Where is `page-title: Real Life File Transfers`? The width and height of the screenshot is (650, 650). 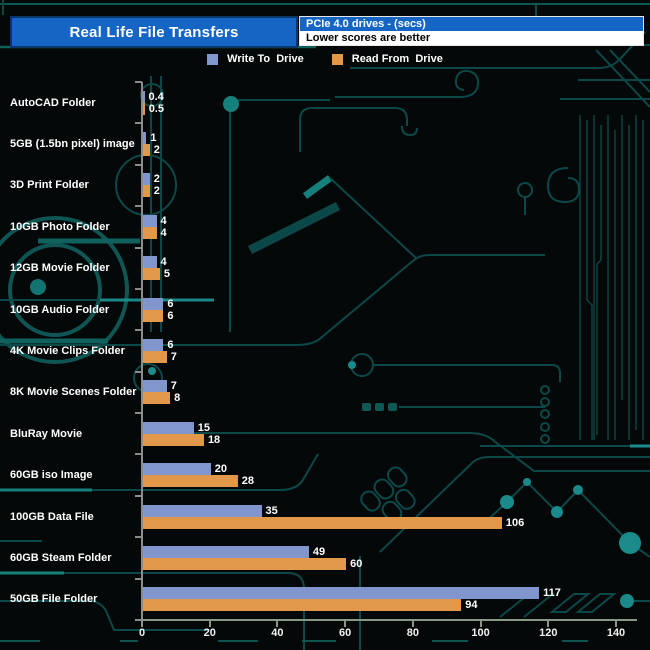
page-title: Real Life File Transfers is located at coordinates (154, 32).